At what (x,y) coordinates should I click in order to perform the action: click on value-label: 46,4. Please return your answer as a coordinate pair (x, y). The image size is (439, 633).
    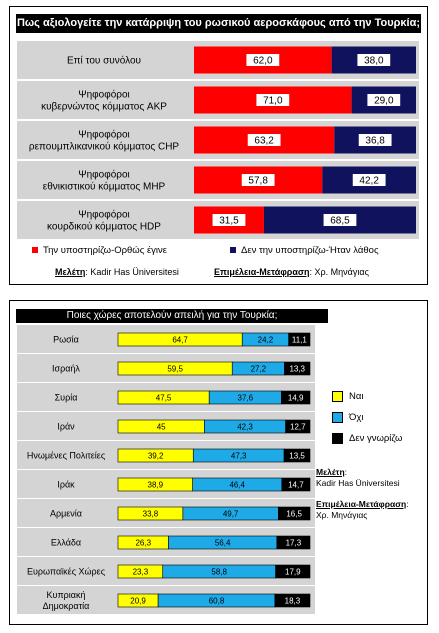
    Looking at the image, I should click on (237, 485).